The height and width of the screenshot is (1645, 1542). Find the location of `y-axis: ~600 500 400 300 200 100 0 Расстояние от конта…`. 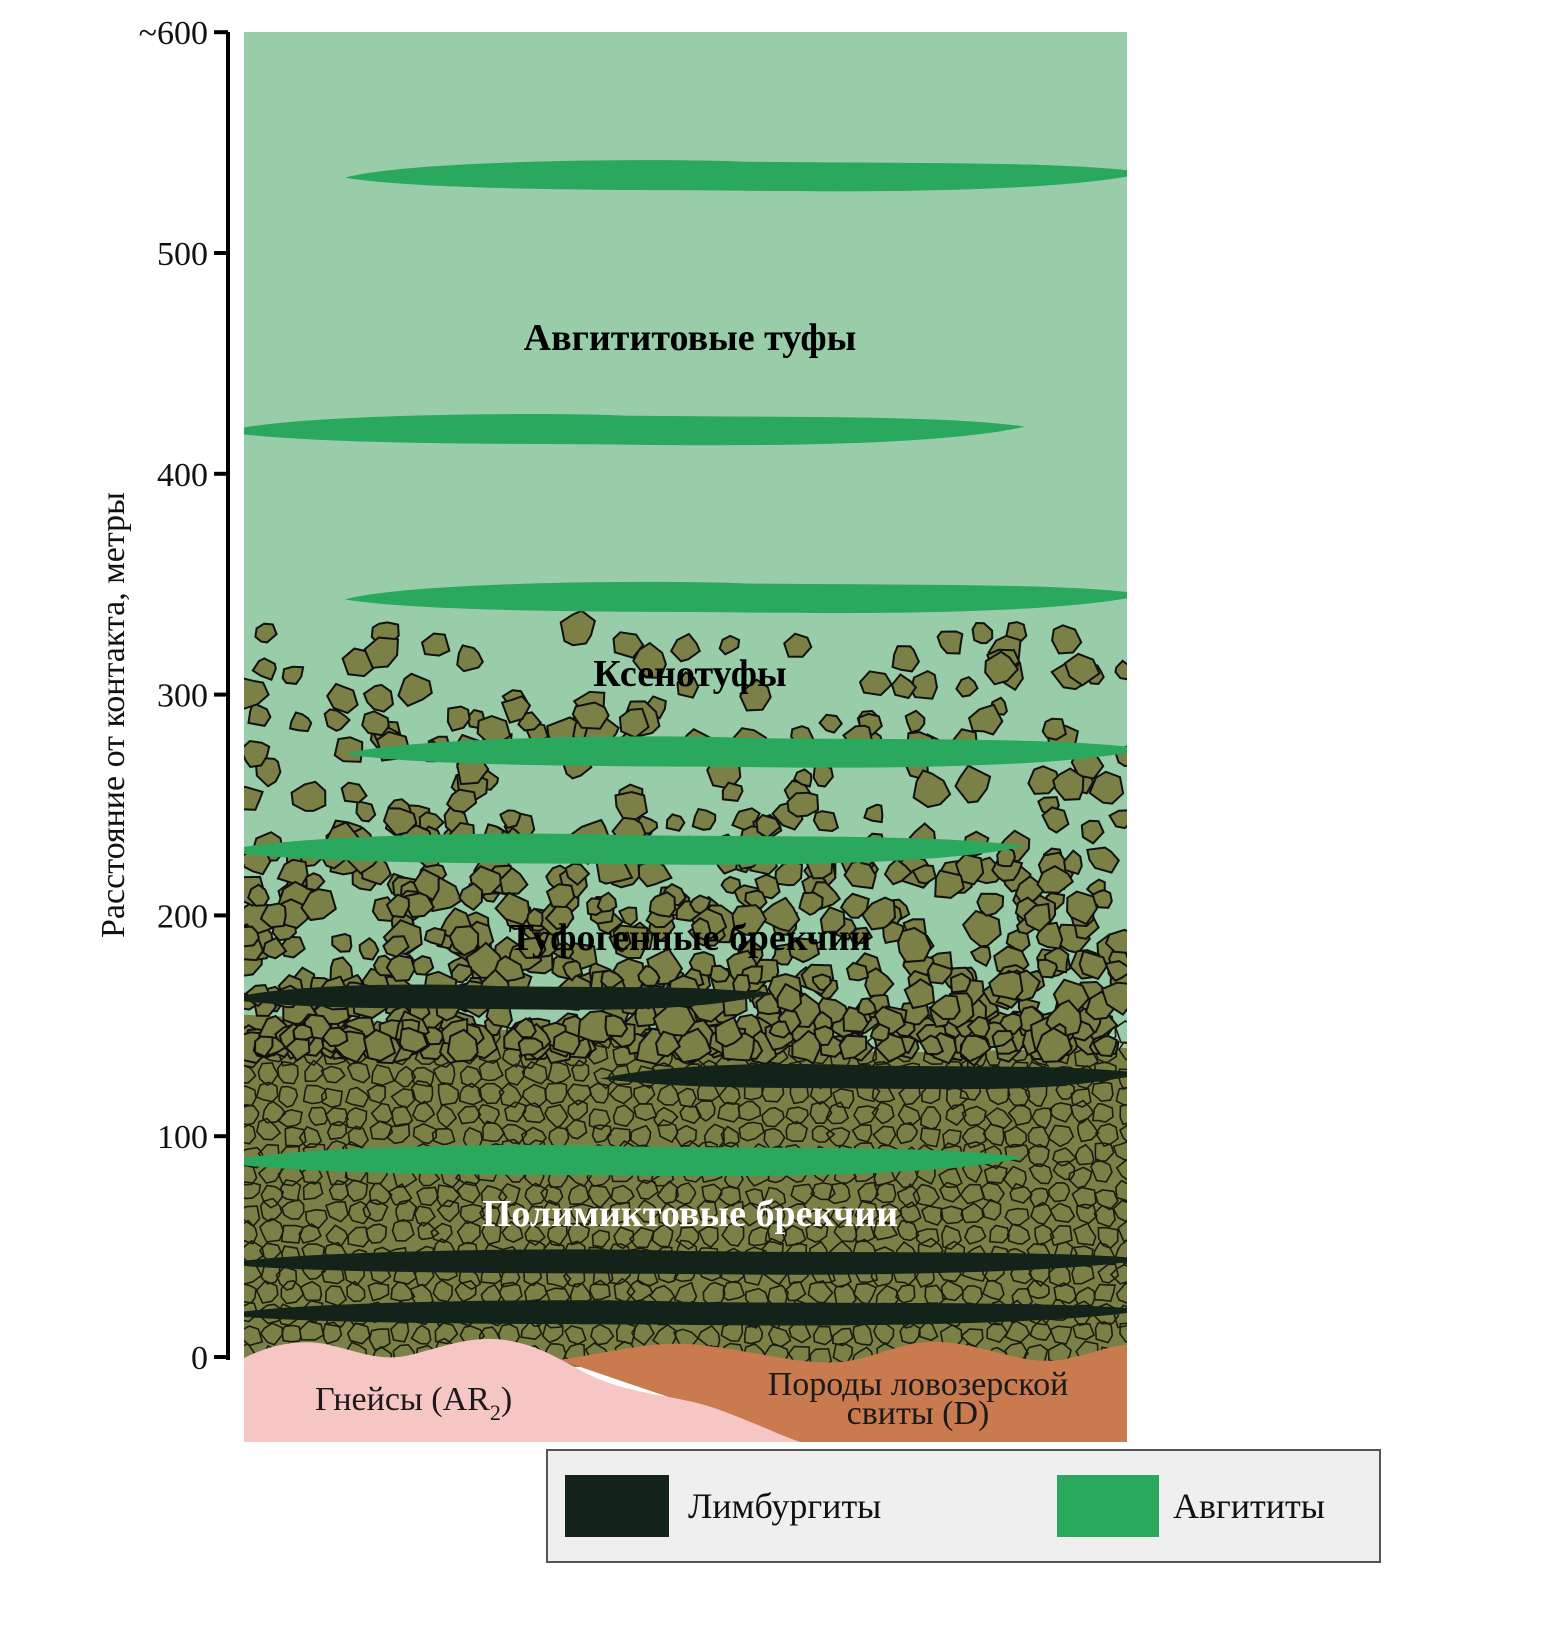

y-axis: ~600 500 400 300 200 100 0 Расстояние от конта… is located at coordinates (162, 696).